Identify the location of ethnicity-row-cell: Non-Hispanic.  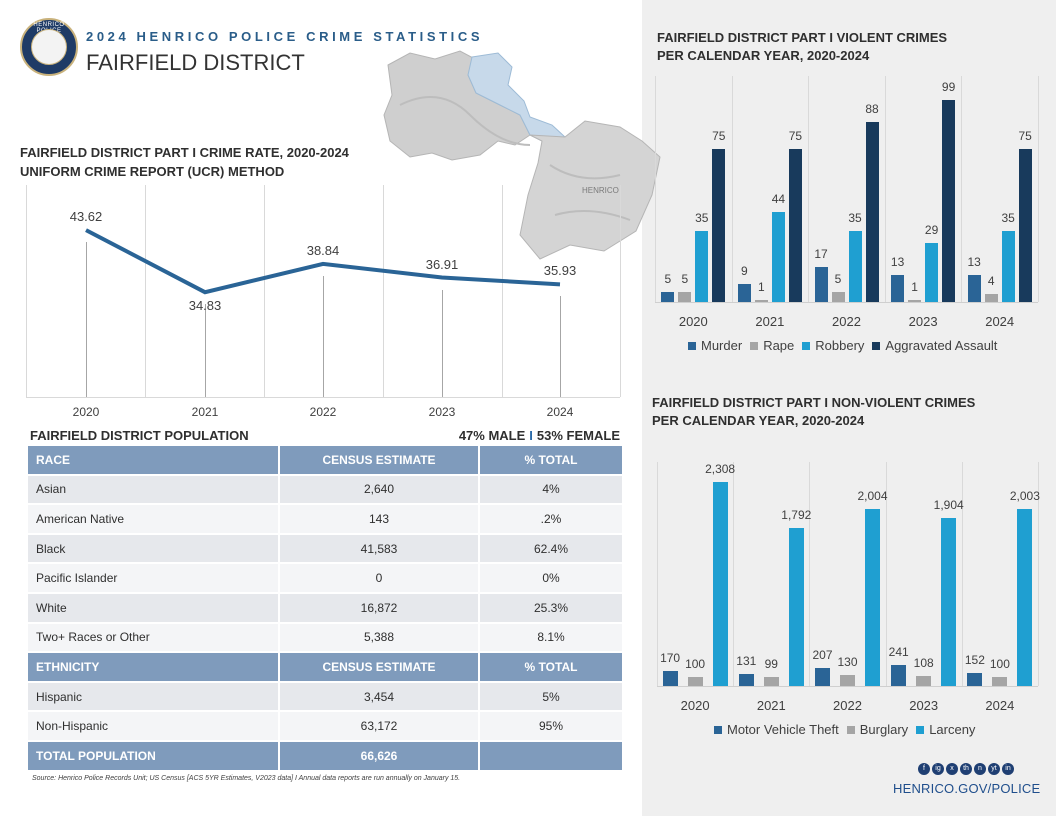
(153, 726).